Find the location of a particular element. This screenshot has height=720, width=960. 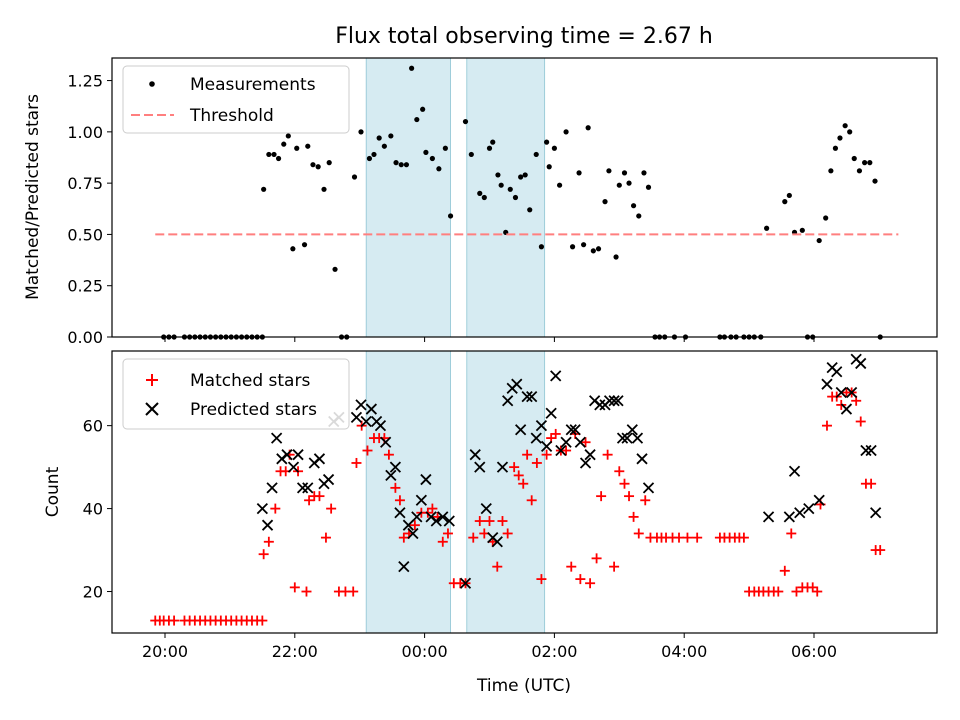

top-legend: Measurements Threshold is located at coordinates (236, 99).